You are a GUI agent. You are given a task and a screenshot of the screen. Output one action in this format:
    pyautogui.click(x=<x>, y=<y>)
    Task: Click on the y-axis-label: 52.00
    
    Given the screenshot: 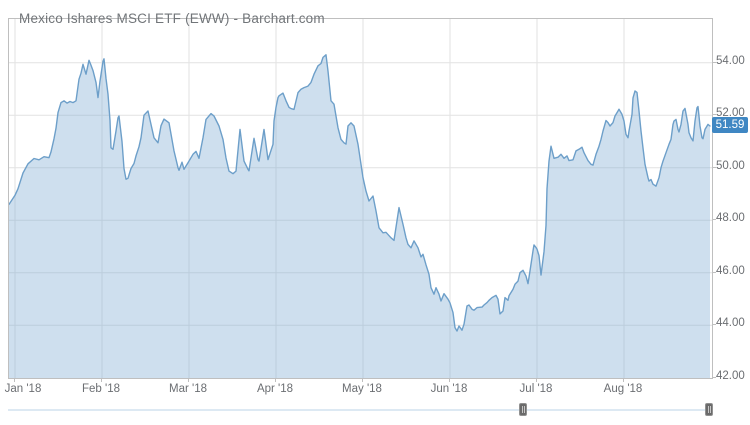 What is the action you would take?
    pyautogui.click(x=730, y=113)
    